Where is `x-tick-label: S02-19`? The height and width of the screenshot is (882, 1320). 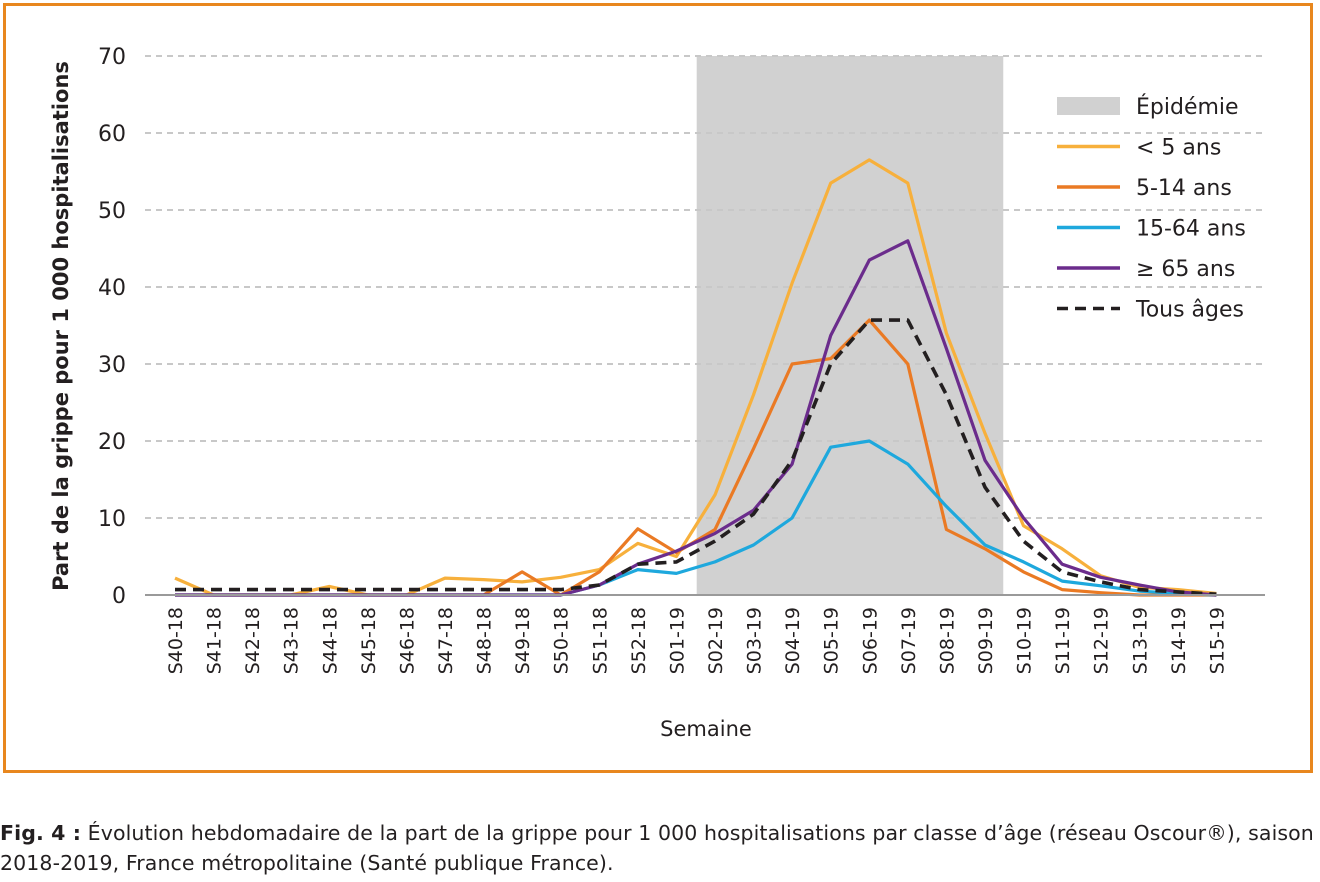 x-tick-label: S02-19 is located at coordinates (716, 640).